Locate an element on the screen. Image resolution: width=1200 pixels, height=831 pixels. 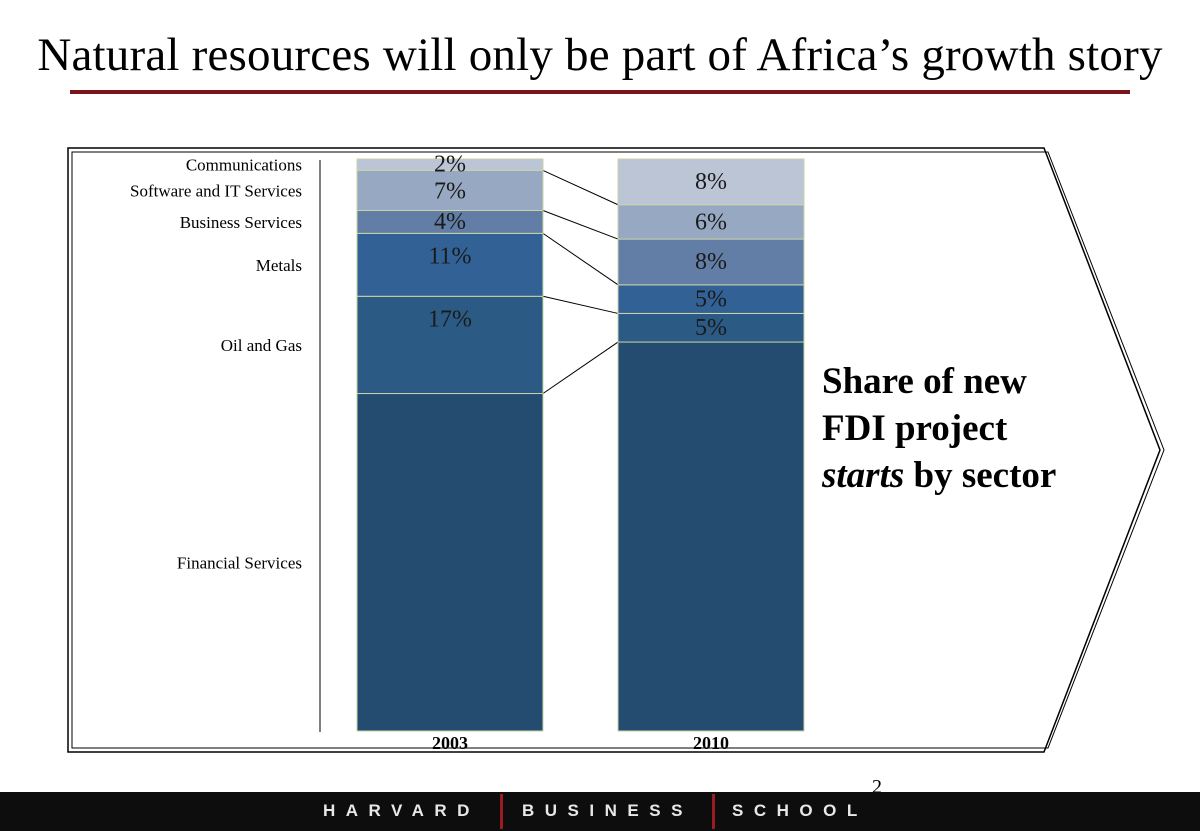
category-label-software-and-it-services: Software and IT Services is located at coordinates (216, 190).